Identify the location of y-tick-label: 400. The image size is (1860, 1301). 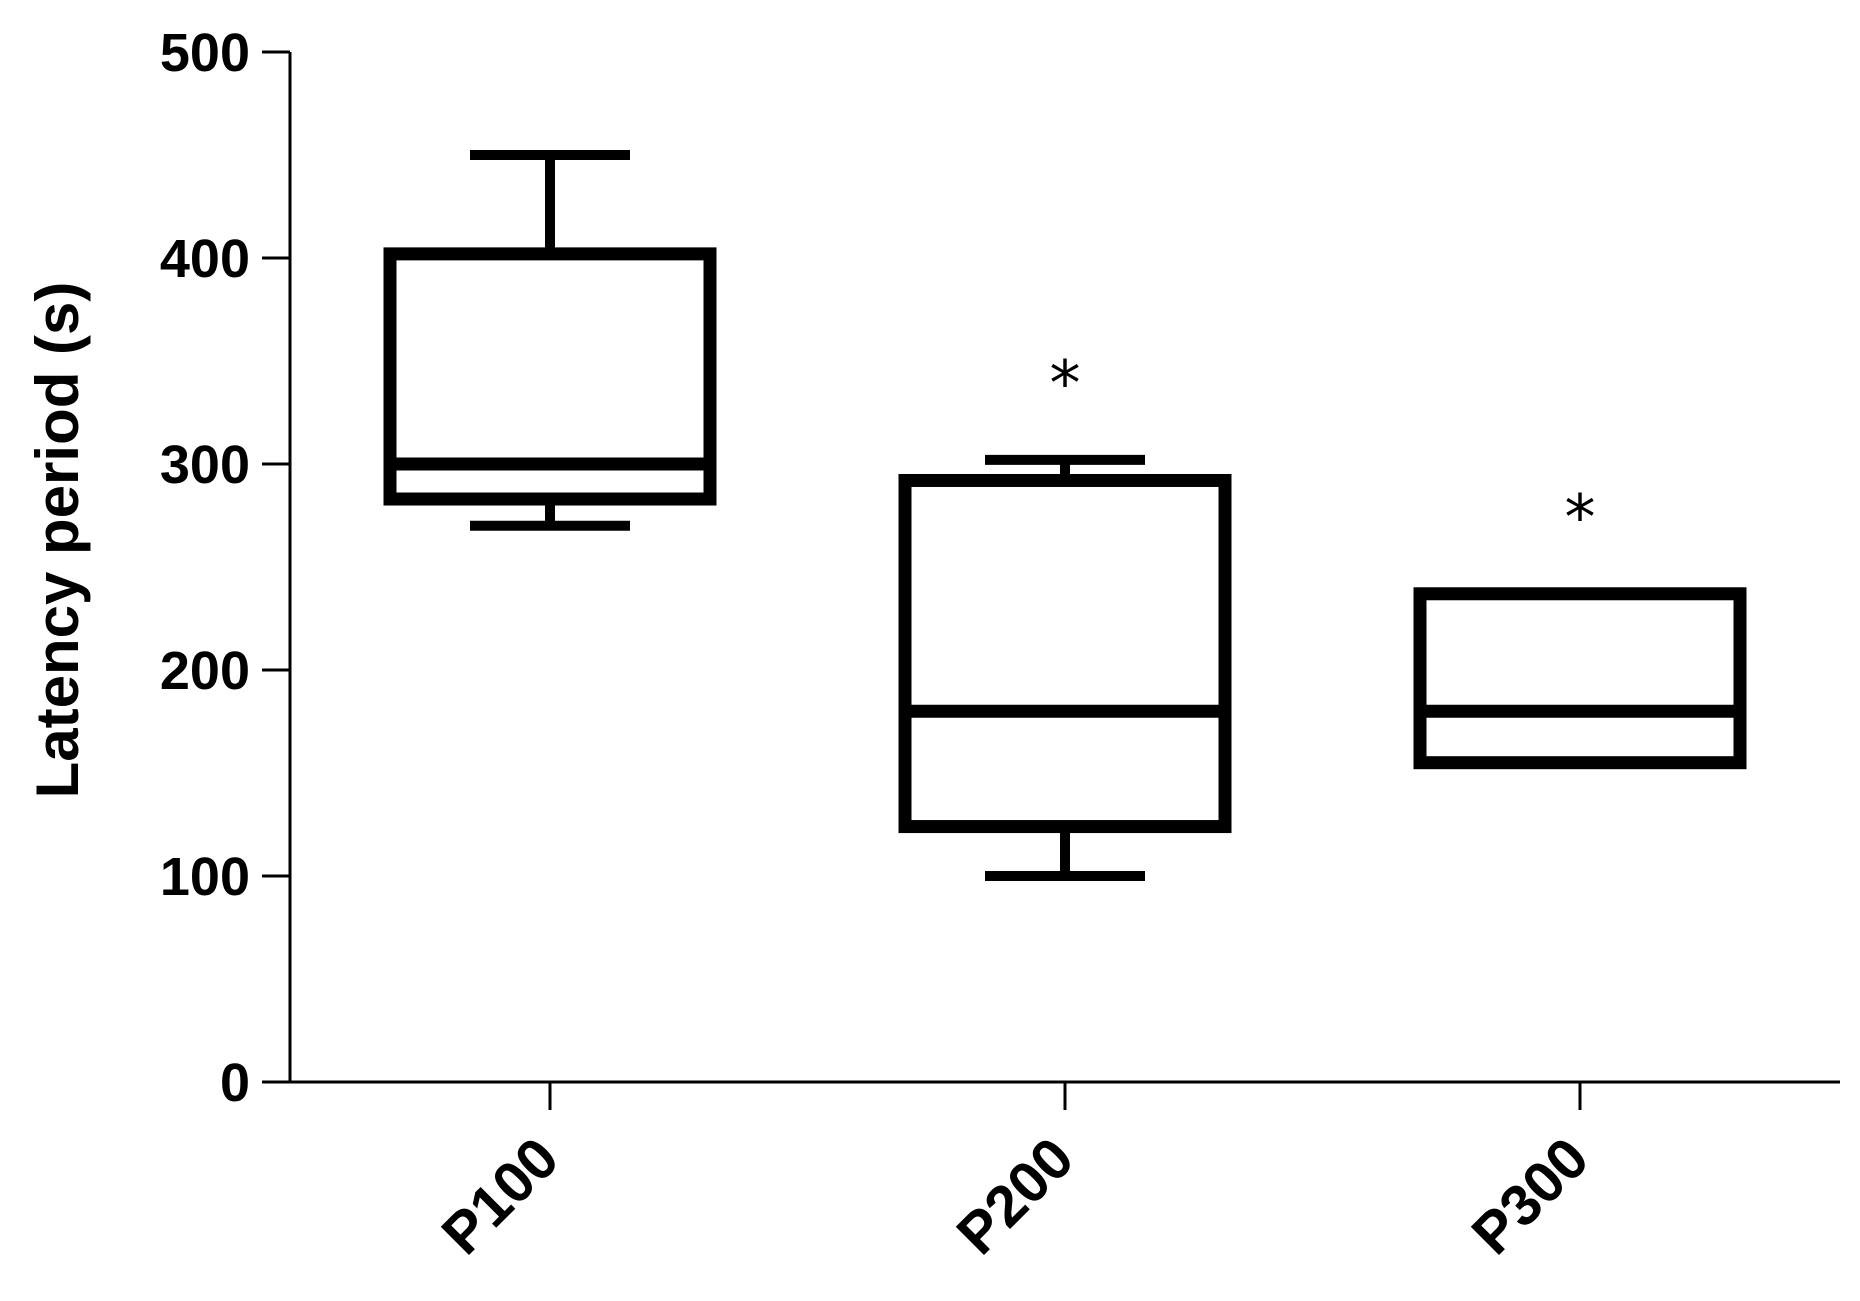
(205, 259).